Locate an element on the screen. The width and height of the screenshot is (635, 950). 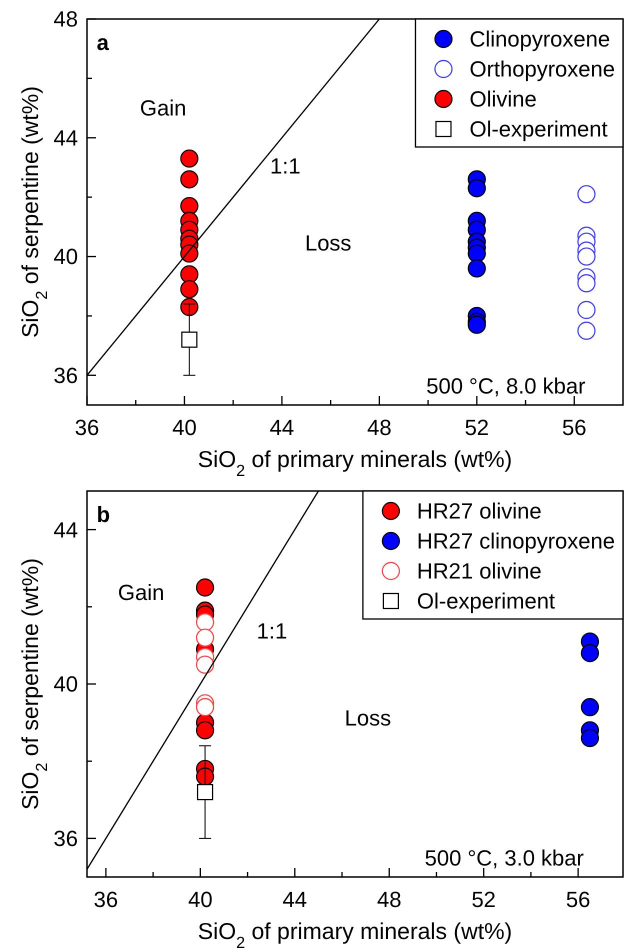
legend-label: Clinopyroxene is located at coordinates (539, 39).